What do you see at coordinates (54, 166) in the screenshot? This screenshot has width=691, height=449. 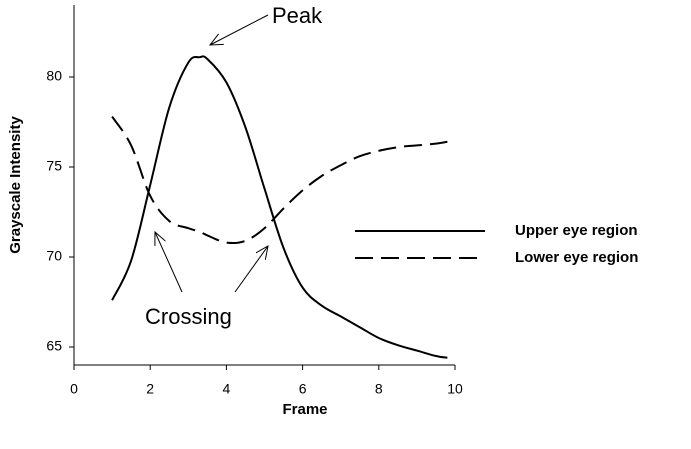 I see `y-tick-label: 75` at bounding box center [54, 166].